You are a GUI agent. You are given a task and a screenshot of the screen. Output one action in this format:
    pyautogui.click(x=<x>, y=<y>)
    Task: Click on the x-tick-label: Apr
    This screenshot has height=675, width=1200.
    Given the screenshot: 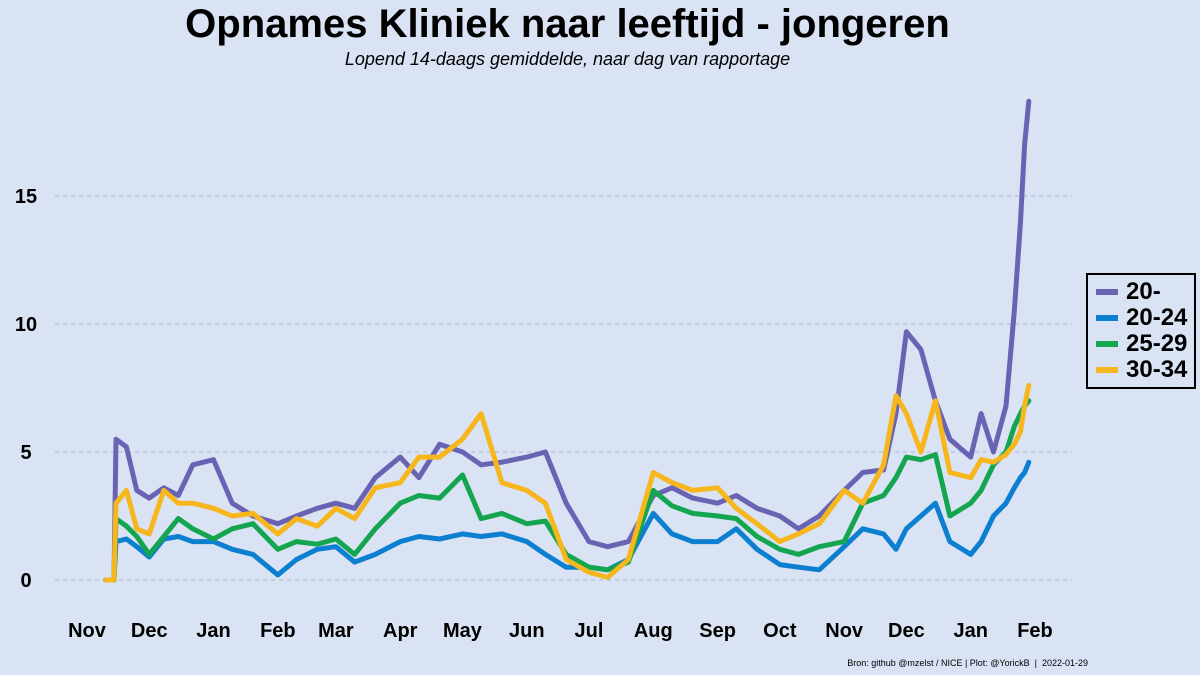 What is the action you would take?
    pyautogui.click(x=400, y=631)
    